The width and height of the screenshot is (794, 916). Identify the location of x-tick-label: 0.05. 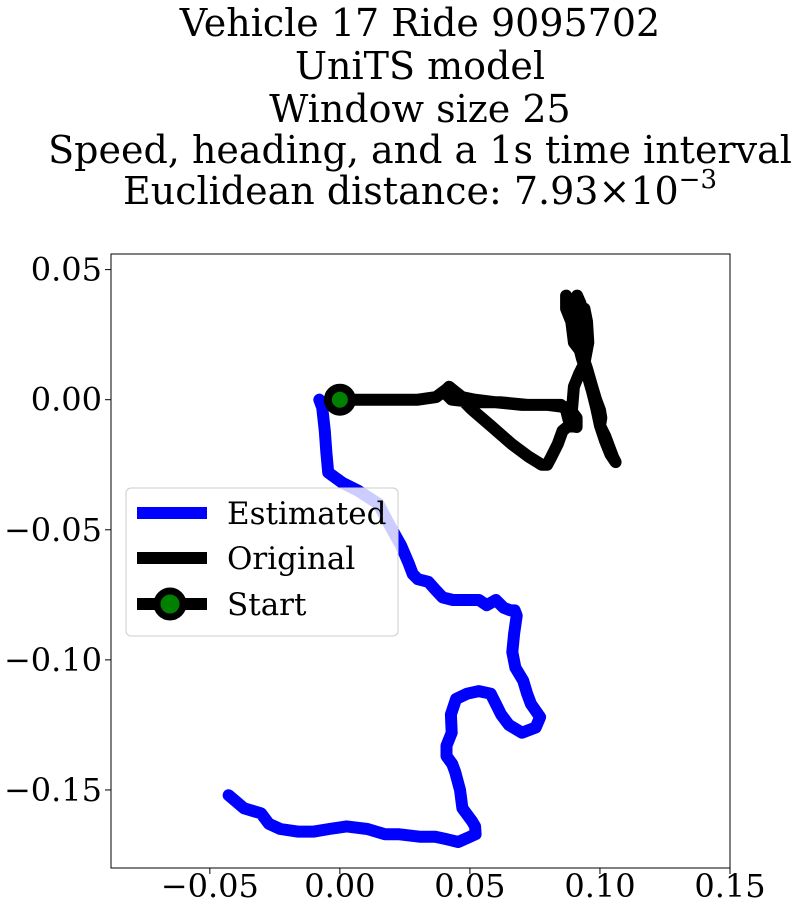
(469, 886).